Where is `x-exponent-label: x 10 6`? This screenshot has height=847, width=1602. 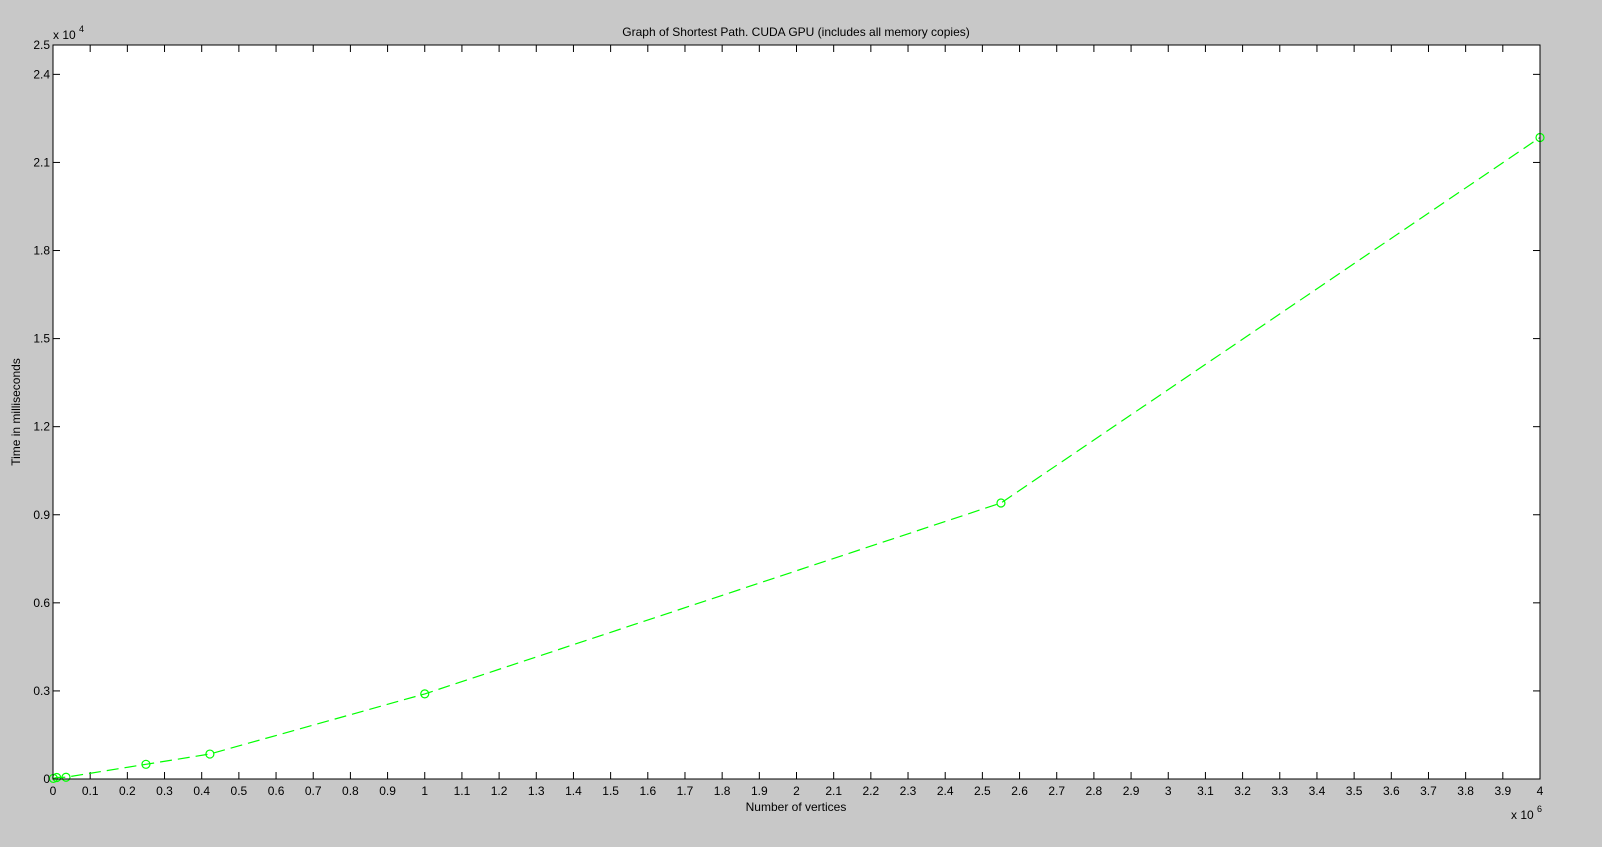 x-exponent-label: x 10 6 is located at coordinates (1526, 813).